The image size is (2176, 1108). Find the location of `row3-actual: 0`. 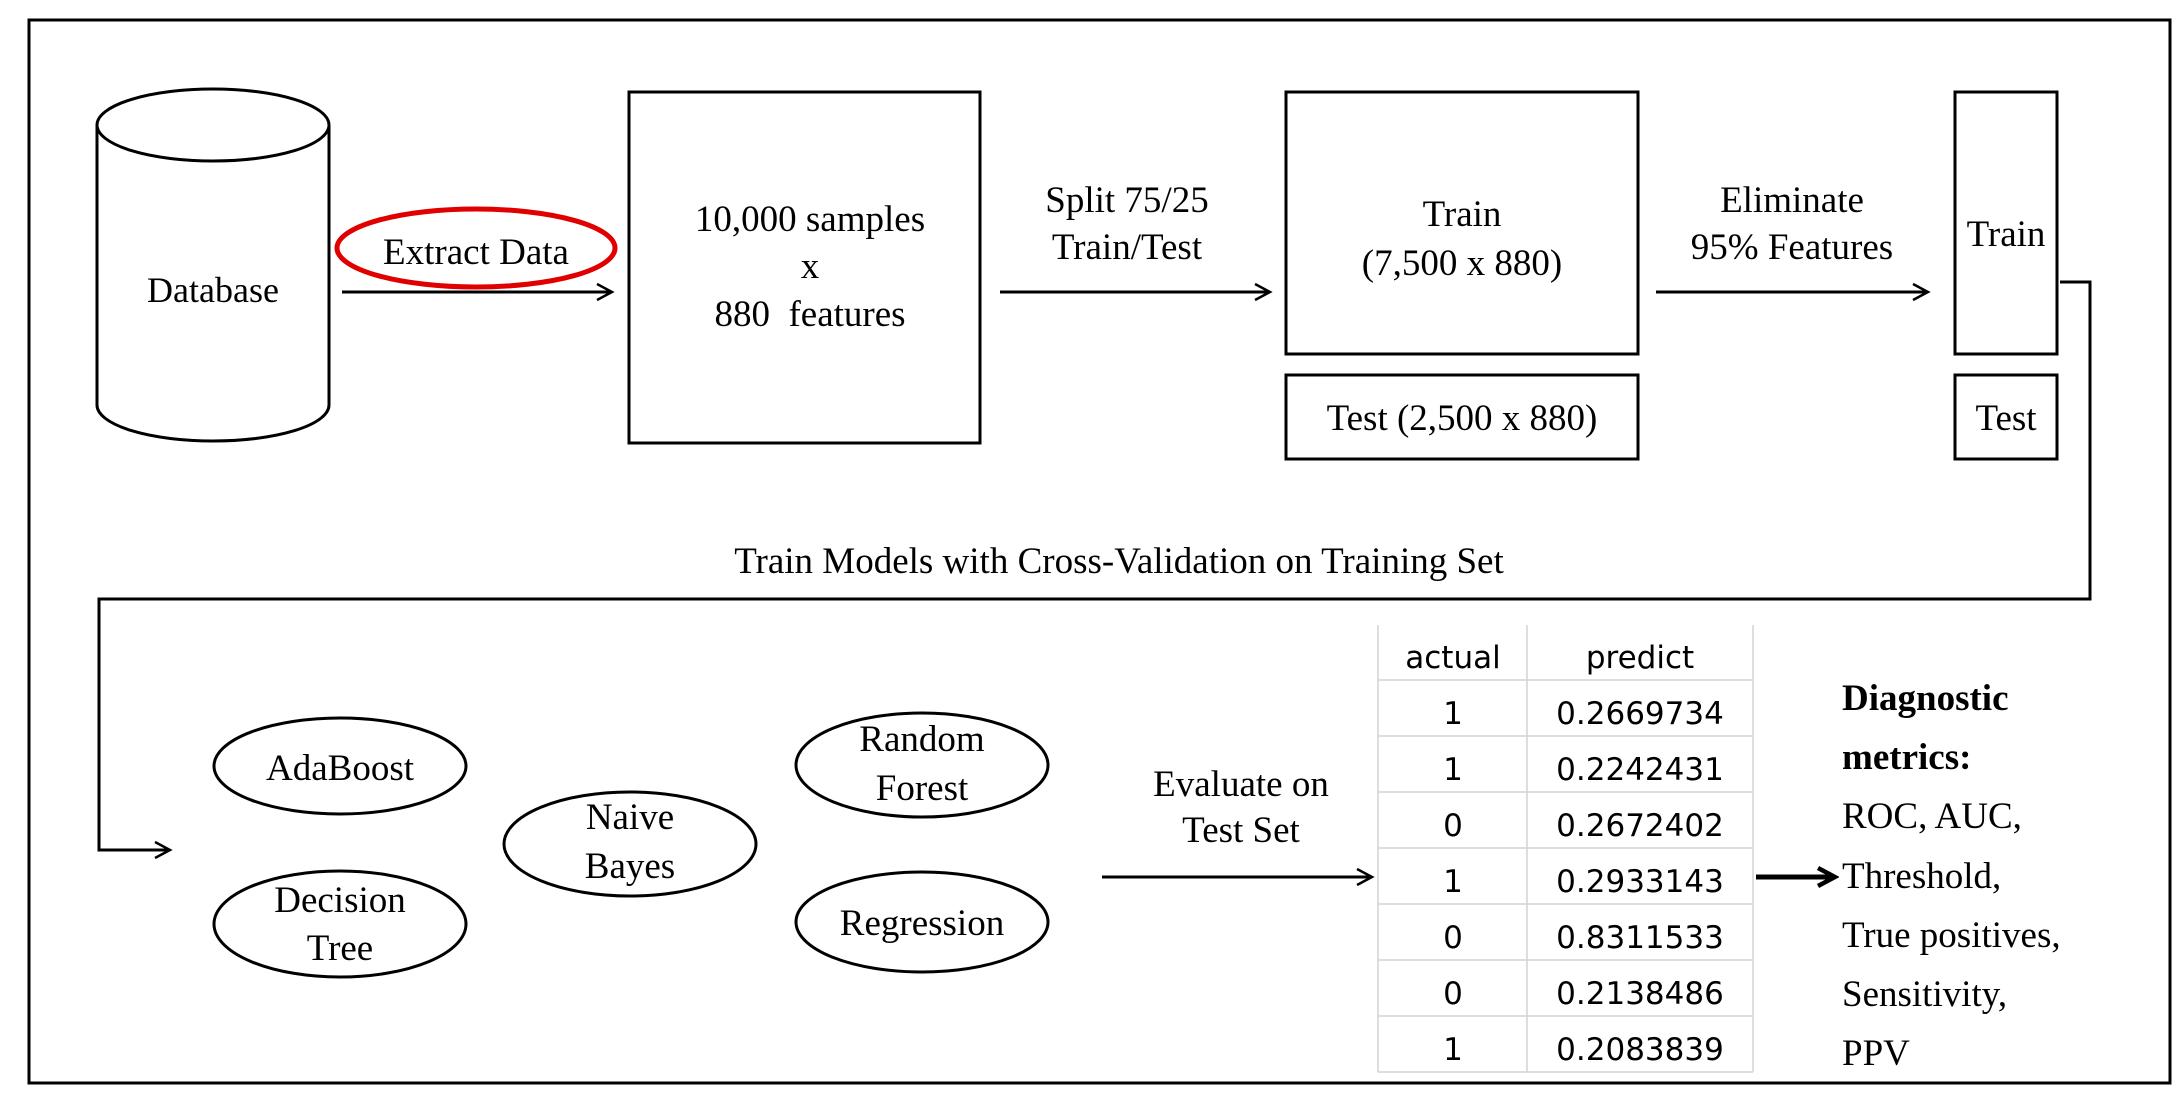

row3-actual: 0 is located at coordinates (1453, 826).